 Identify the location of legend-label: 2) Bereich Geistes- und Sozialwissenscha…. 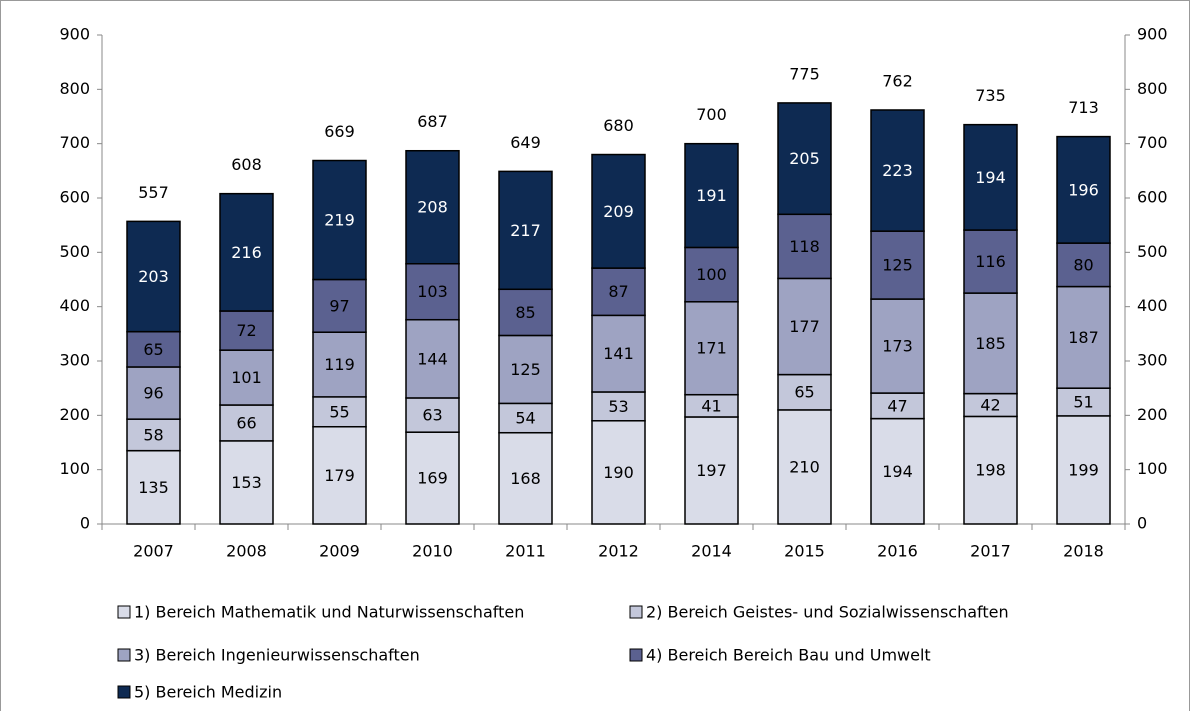
(827, 612).